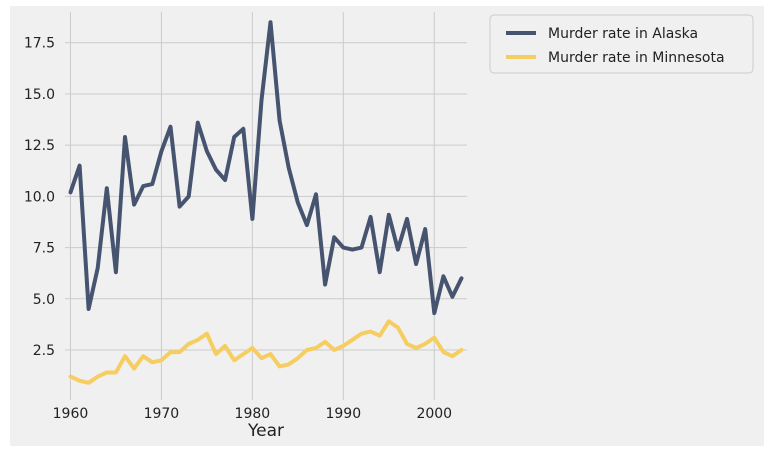  Describe the element at coordinates (636, 58) in the screenshot. I see `legend-label: Murder rate in Minnesota` at that location.